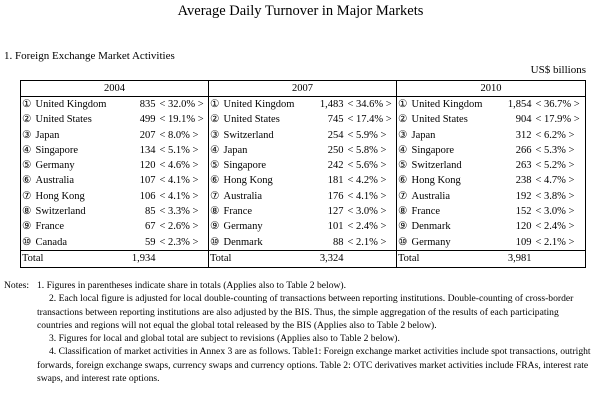 The image size is (601, 417). Describe the element at coordinates (181, 120) in the screenshot. I see `share: < 19.1% >` at that location.